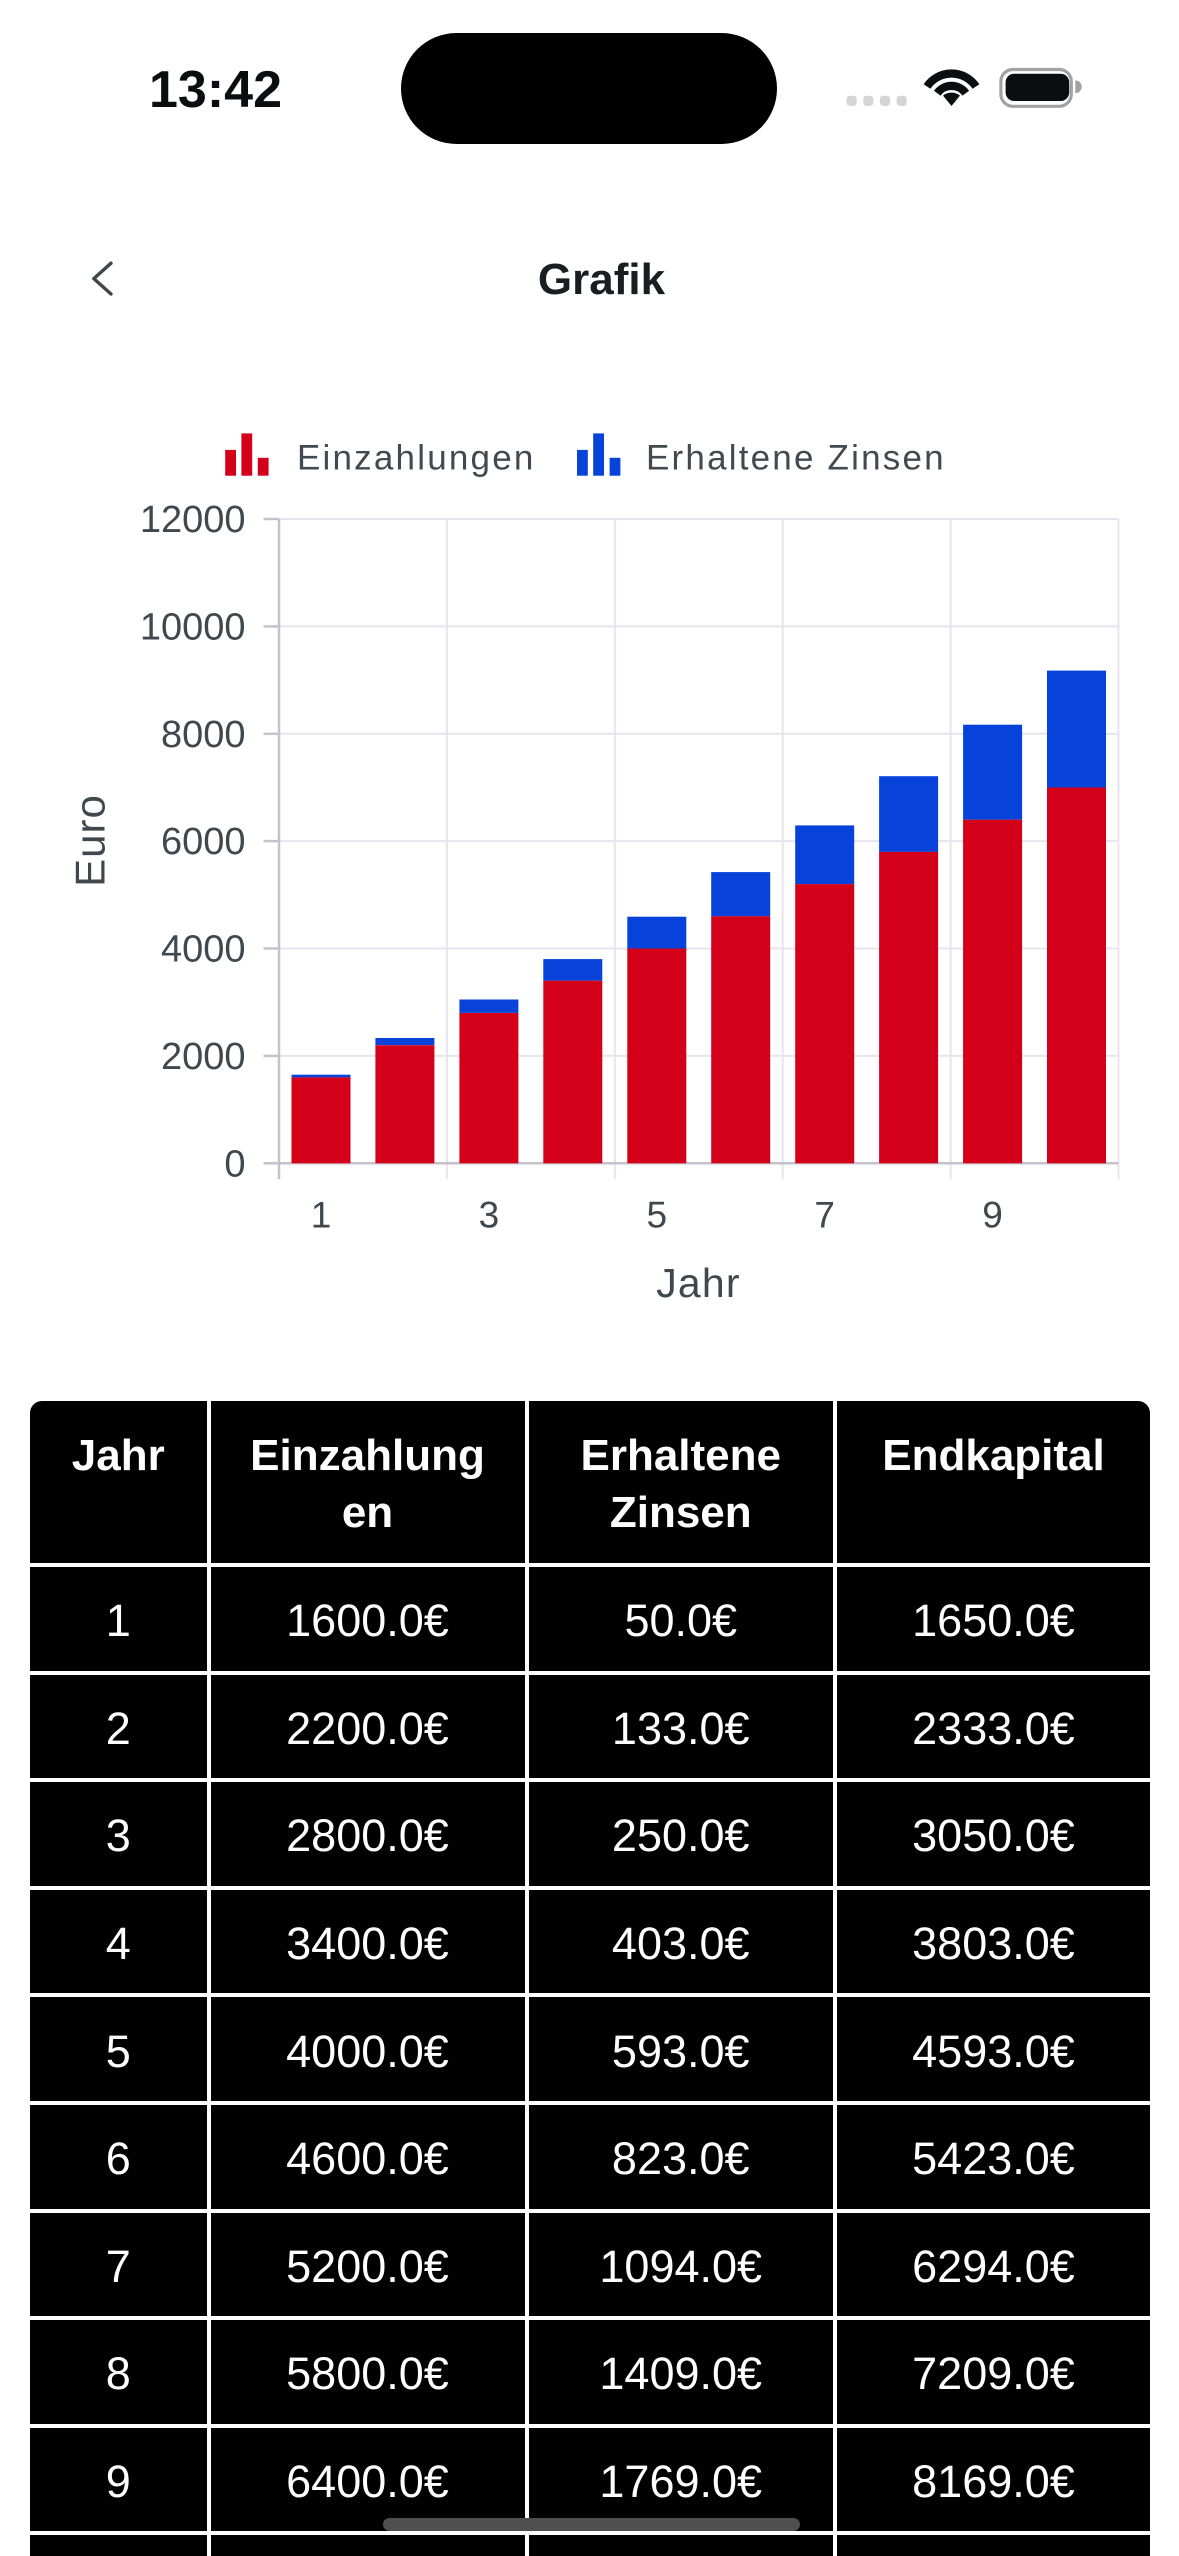  Describe the element at coordinates (824, 1215) in the screenshot. I see `svg-text: 7` at that location.